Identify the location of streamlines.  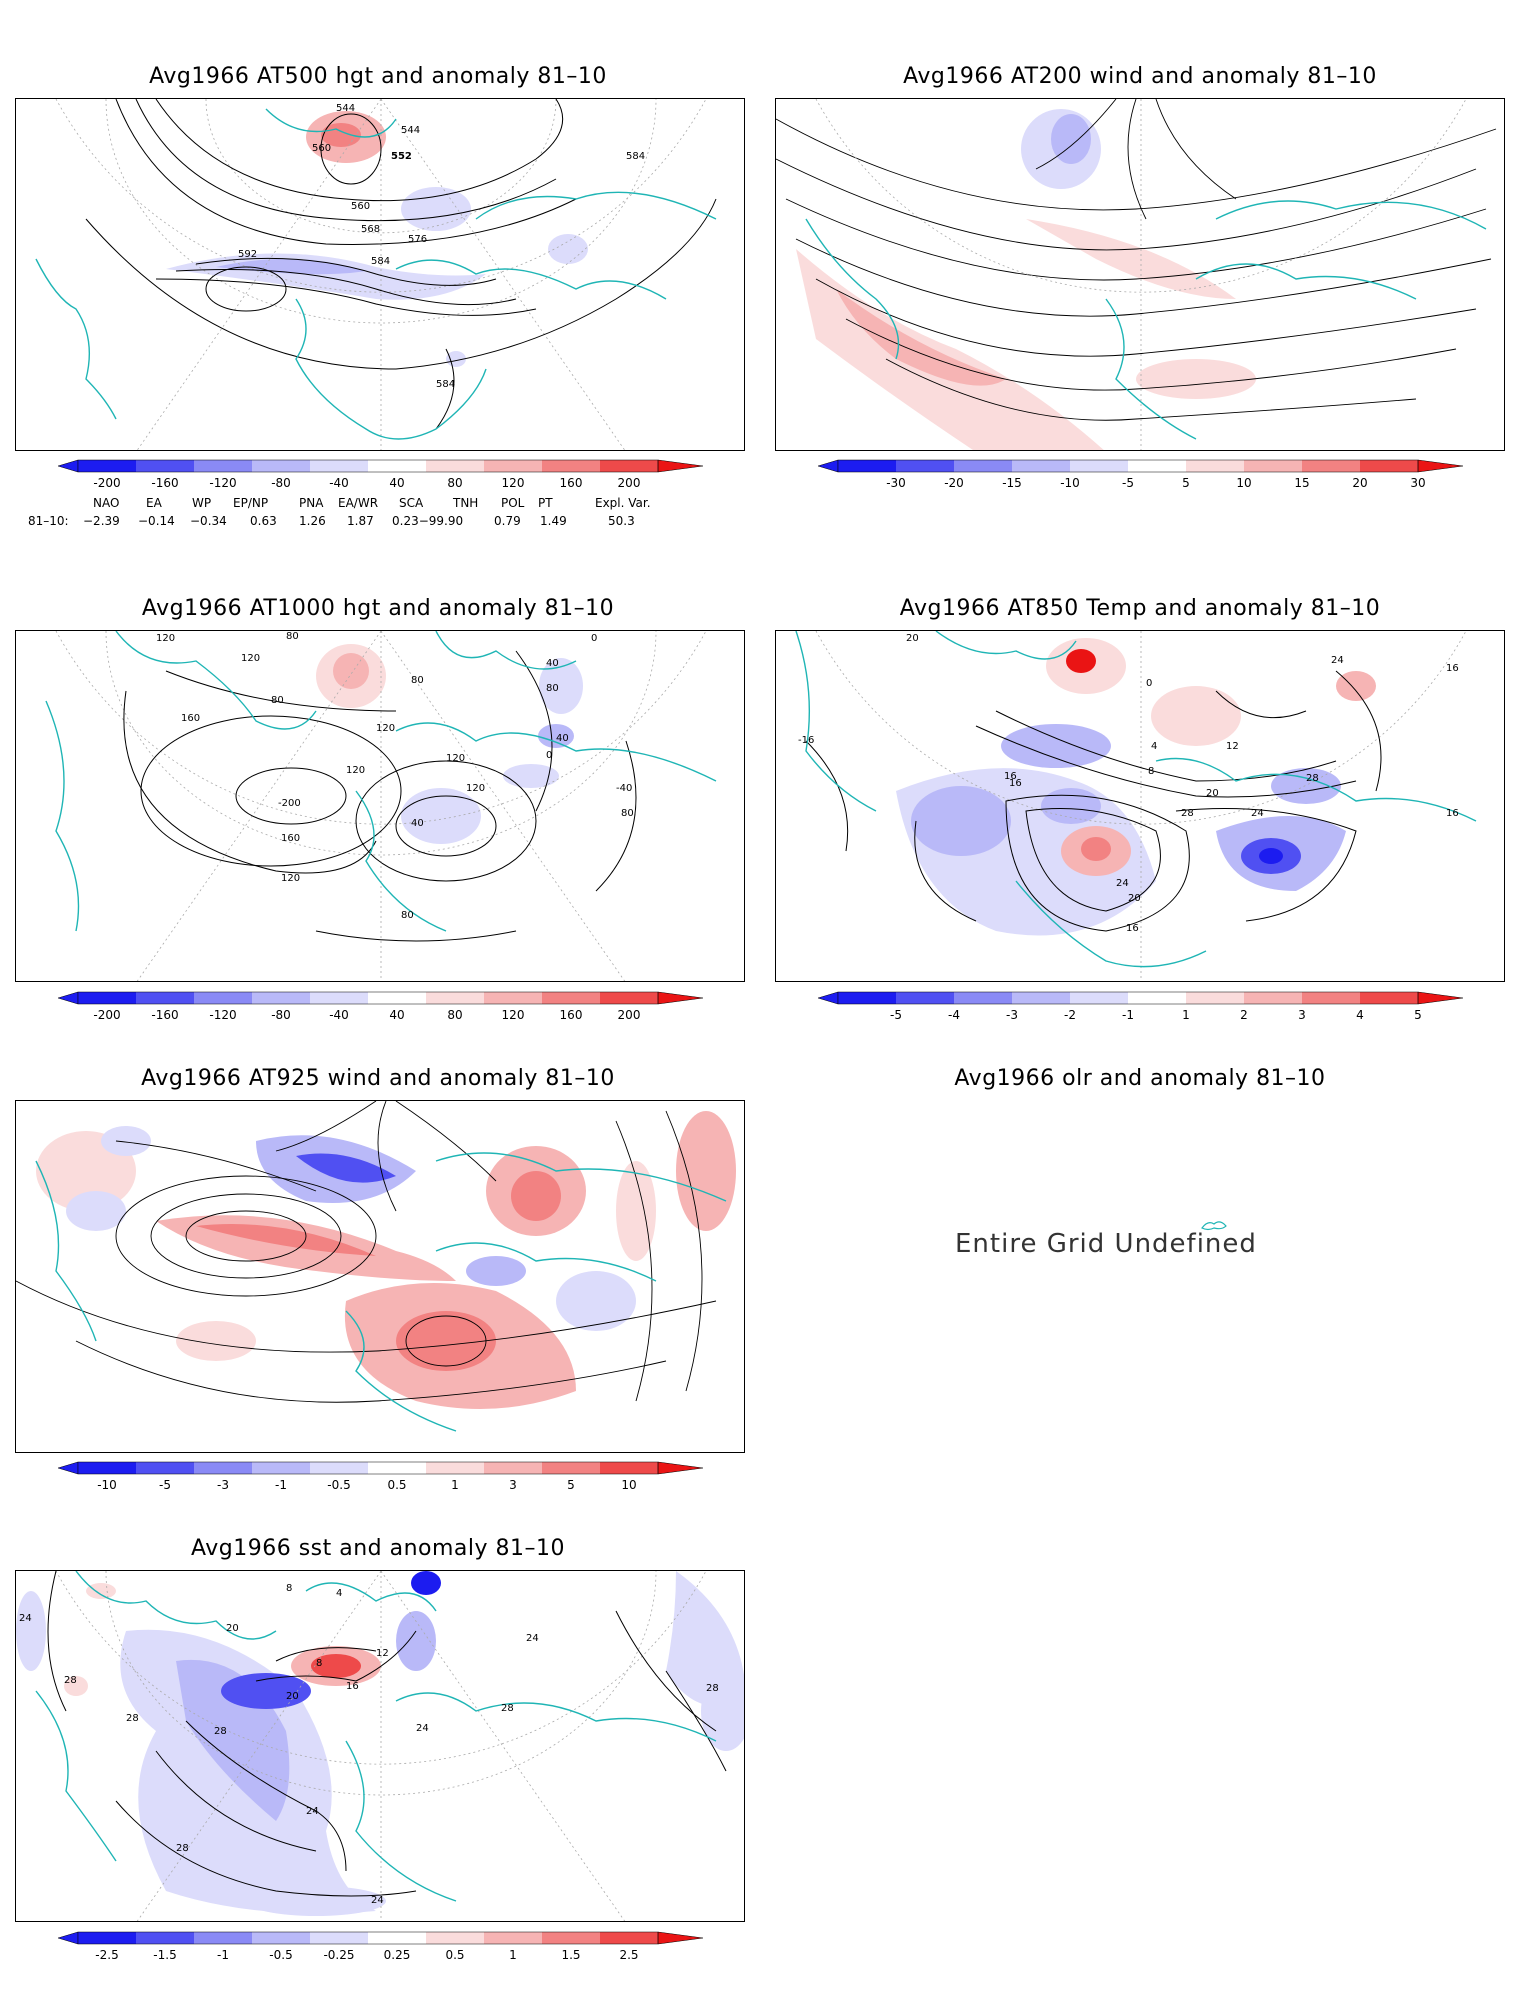
(366, 1252).